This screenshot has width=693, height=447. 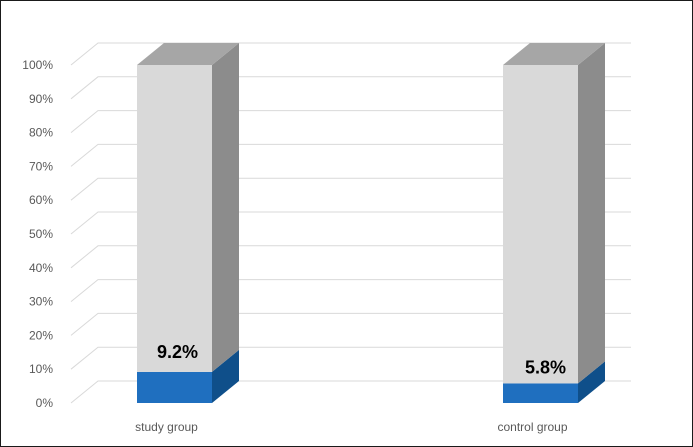 I want to click on y-tick-label: 30%, so click(x=41, y=302).